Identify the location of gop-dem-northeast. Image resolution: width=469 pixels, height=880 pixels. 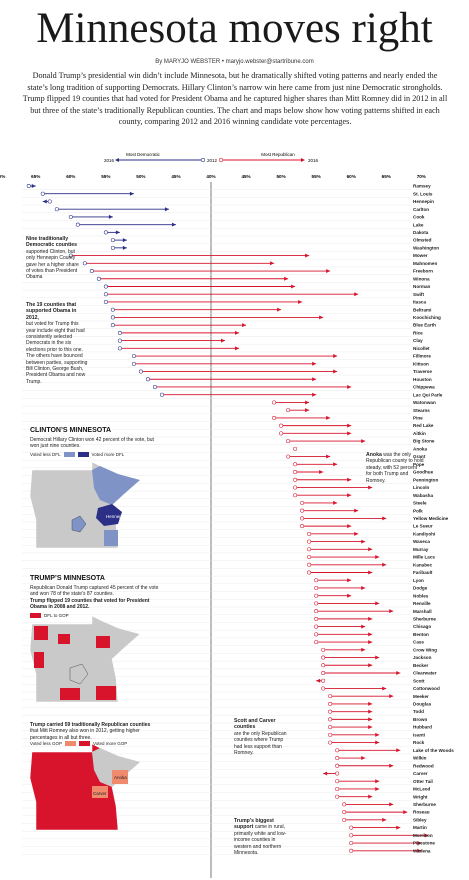
(116, 767).